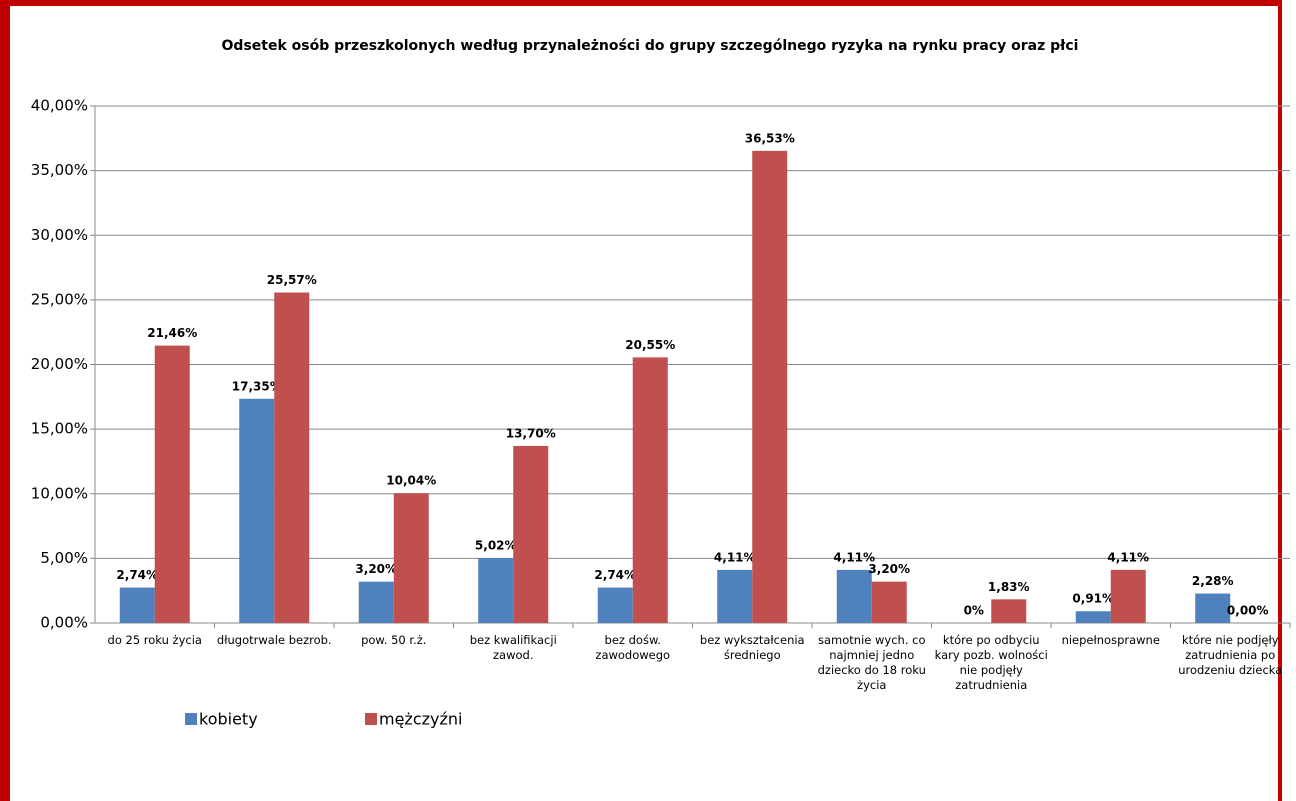 This screenshot has height=801, width=1296. What do you see at coordinates (1093, 599) in the screenshot?
I see `data-label: 0,91%` at bounding box center [1093, 599].